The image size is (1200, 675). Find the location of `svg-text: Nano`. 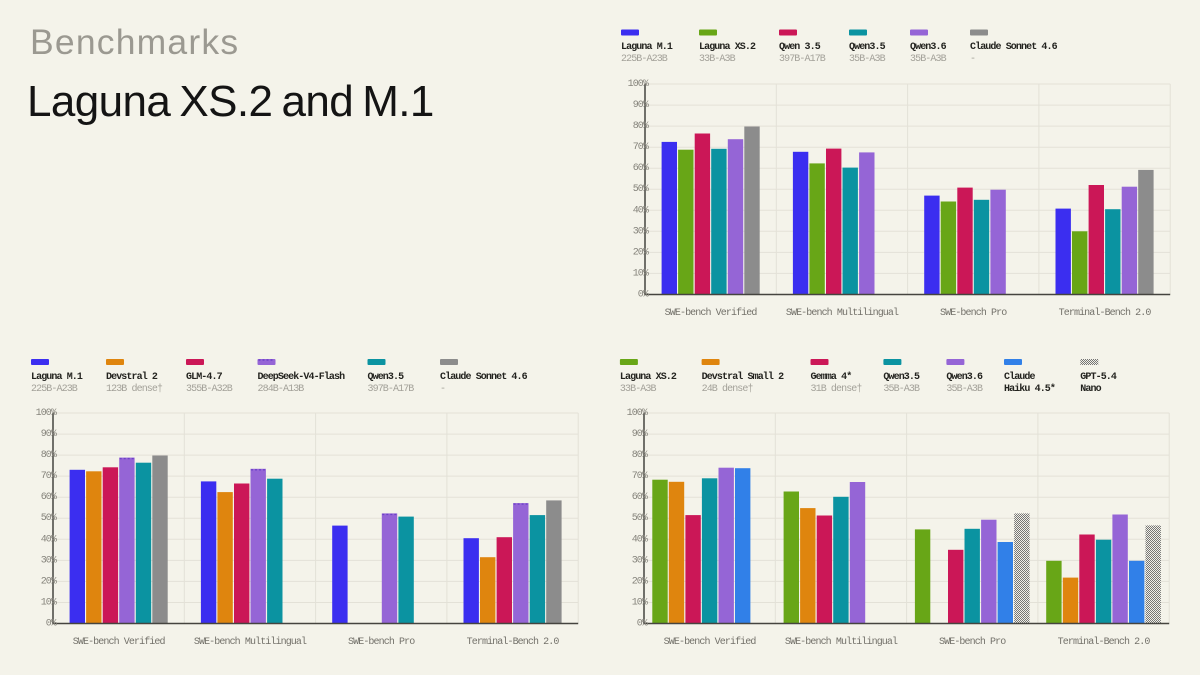

svg-text: Nano is located at coordinates (1090, 389).